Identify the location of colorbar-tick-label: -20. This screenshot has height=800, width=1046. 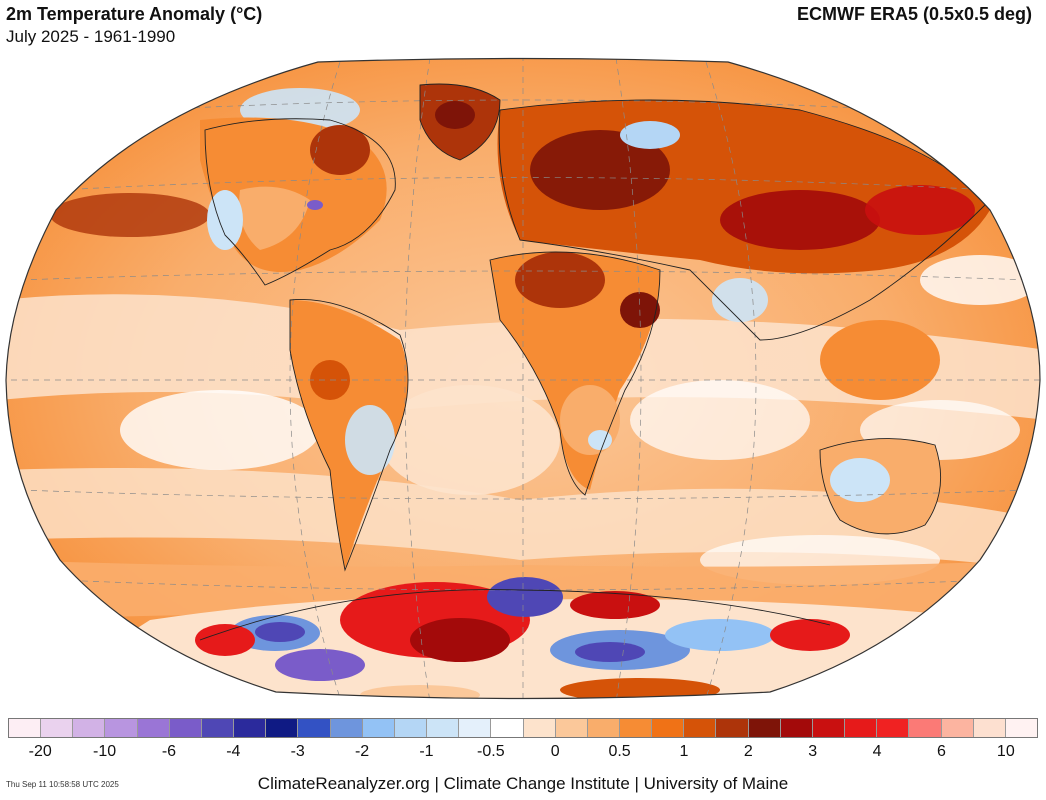
(40, 751).